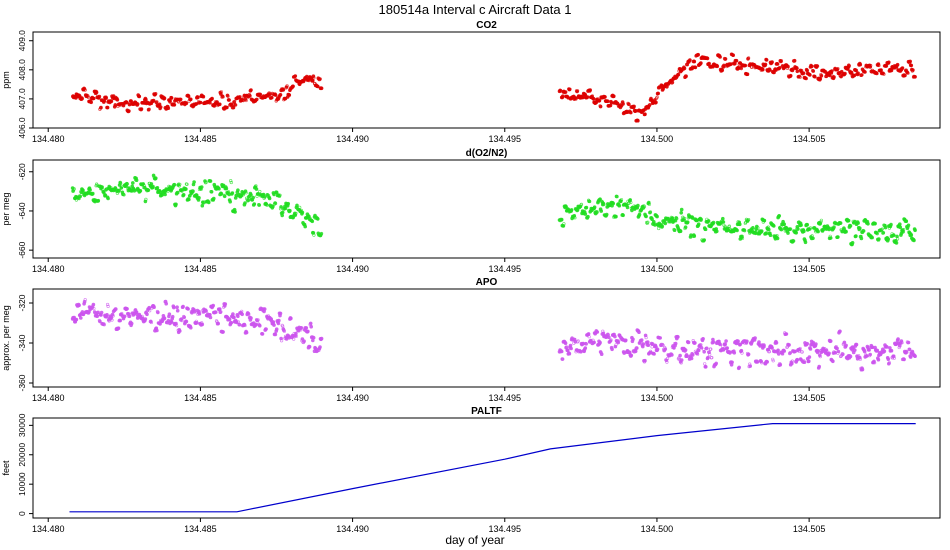 Image resolution: width=950 pixels, height=550 pixels. Describe the element at coordinates (487, 282) in the screenshot. I see `panel-title: APO` at that location.